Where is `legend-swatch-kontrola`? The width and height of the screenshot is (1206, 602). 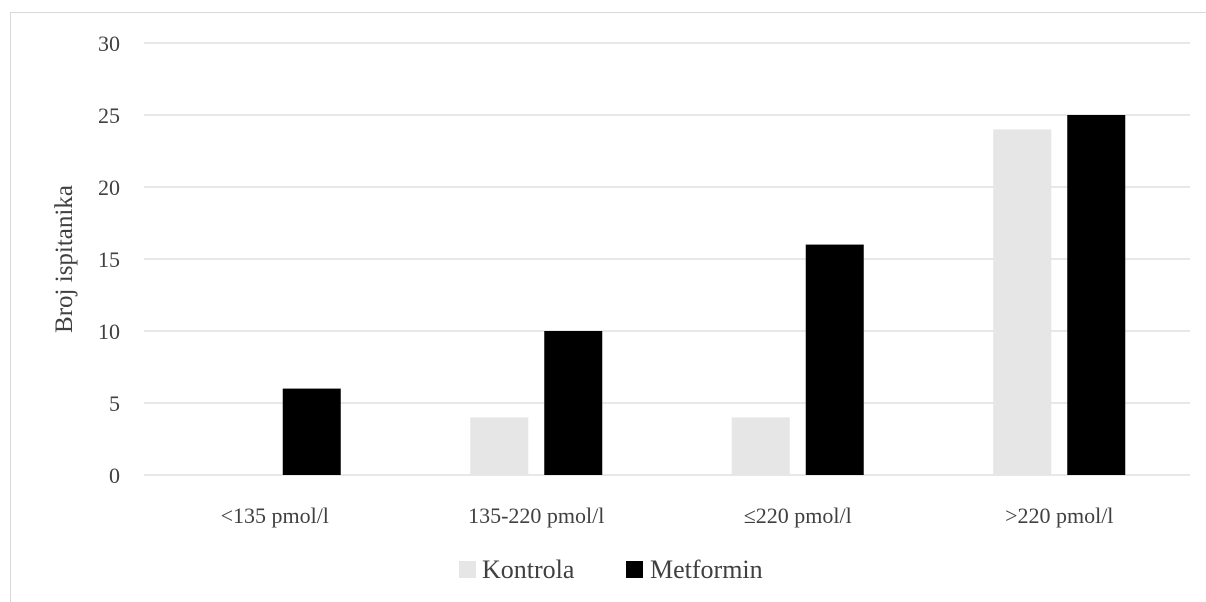
legend-swatch-kontrola is located at coordinates (467, 569).